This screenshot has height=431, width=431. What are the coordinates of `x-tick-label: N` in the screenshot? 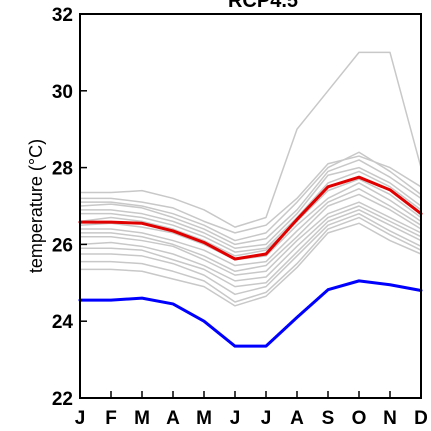 It's located at (390, 418).